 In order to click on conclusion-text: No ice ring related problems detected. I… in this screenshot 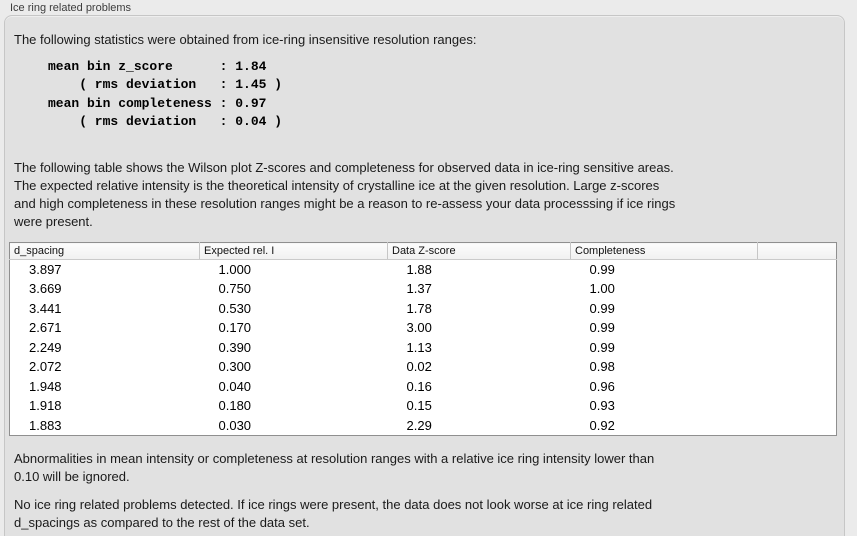, I will do `click(333, 513)`.